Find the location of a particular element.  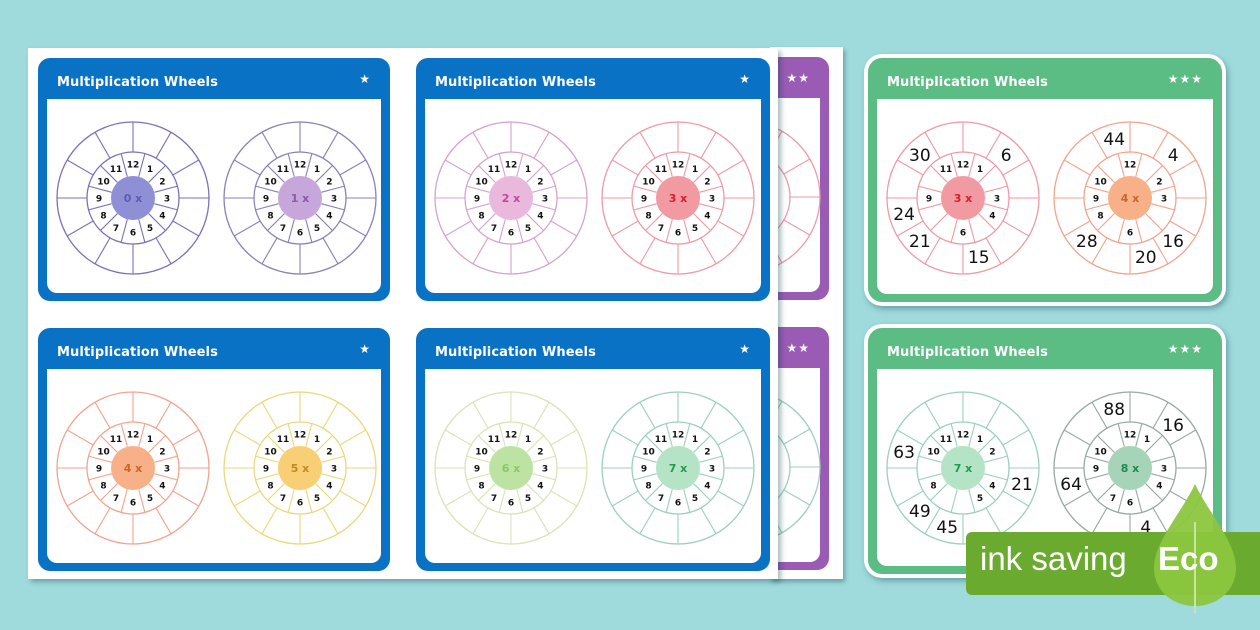

table-label: 3 x is located at coordinates (963, 198).